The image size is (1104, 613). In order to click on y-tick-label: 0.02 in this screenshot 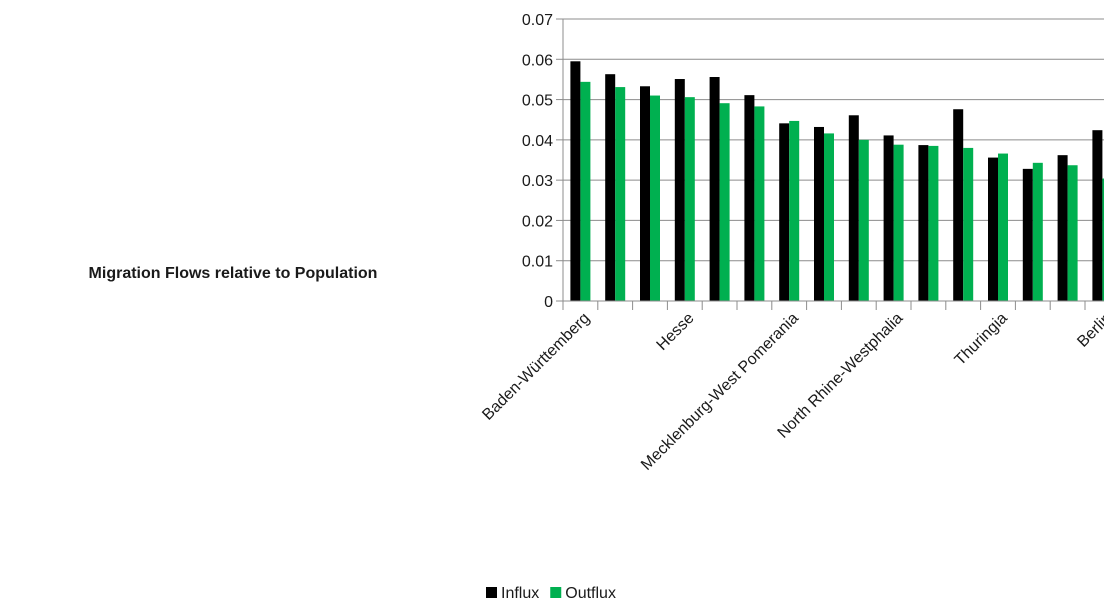, I will do `click(537, 221)`.